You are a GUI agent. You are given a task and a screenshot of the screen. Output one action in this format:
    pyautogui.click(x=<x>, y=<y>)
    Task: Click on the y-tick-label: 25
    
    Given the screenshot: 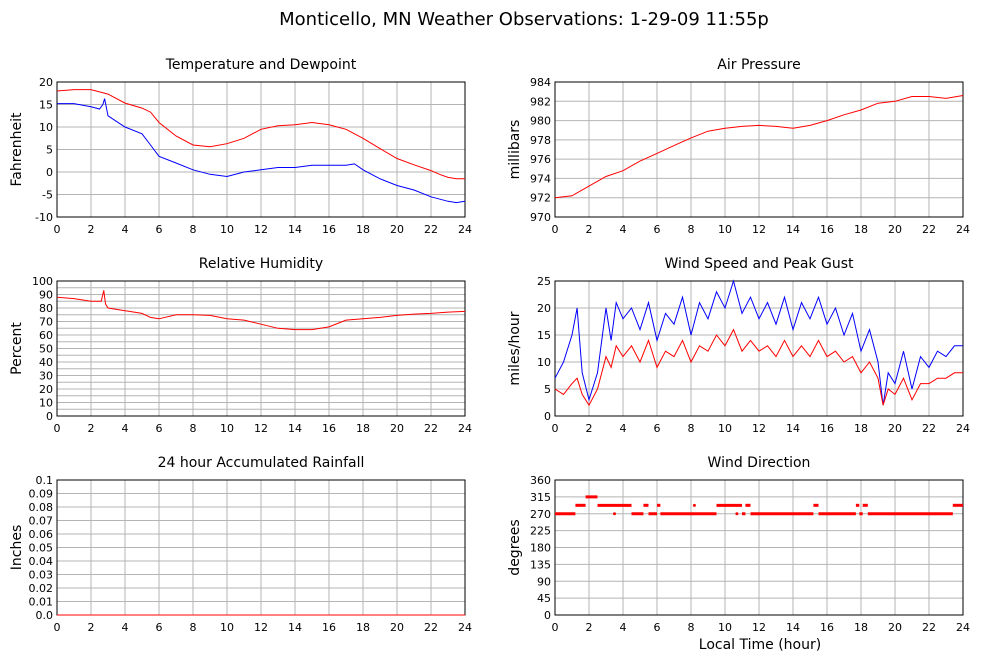 What is the action you would take?
    pyautogui.click(x=544, y=281)
    